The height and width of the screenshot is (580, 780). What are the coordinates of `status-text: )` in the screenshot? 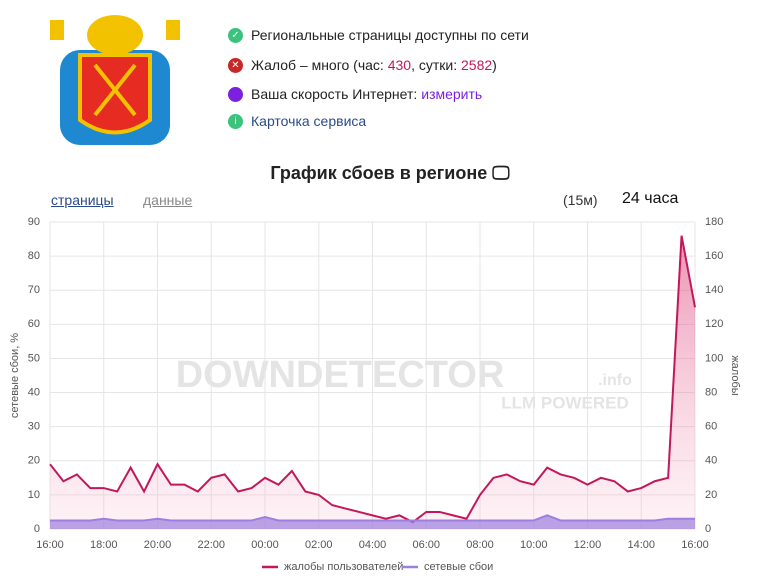 It's located at (494, 65).